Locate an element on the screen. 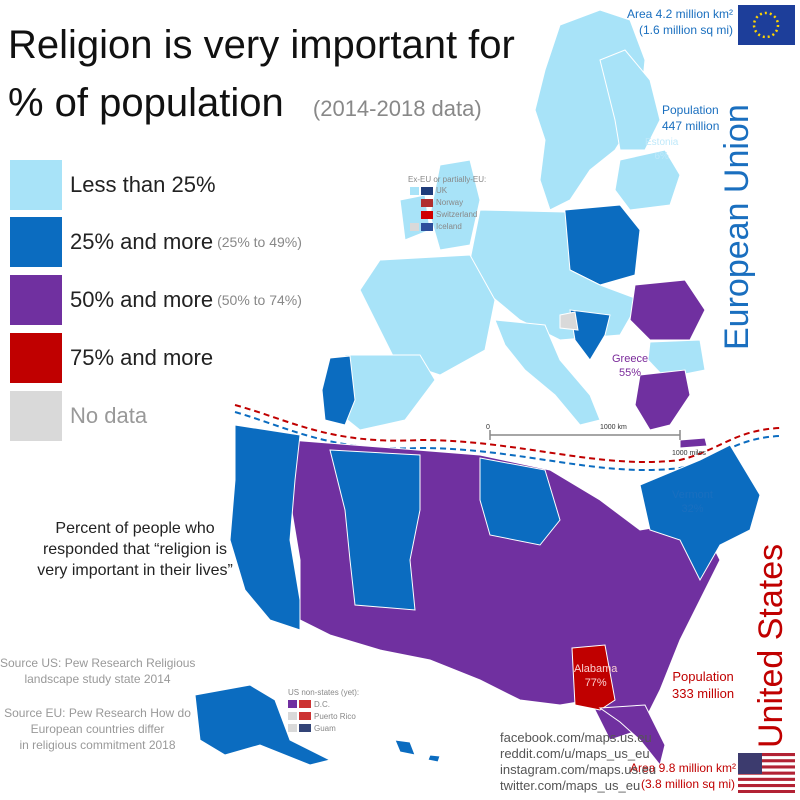  source-line: landscape study state 2014 is located at coordinates (97, 679).